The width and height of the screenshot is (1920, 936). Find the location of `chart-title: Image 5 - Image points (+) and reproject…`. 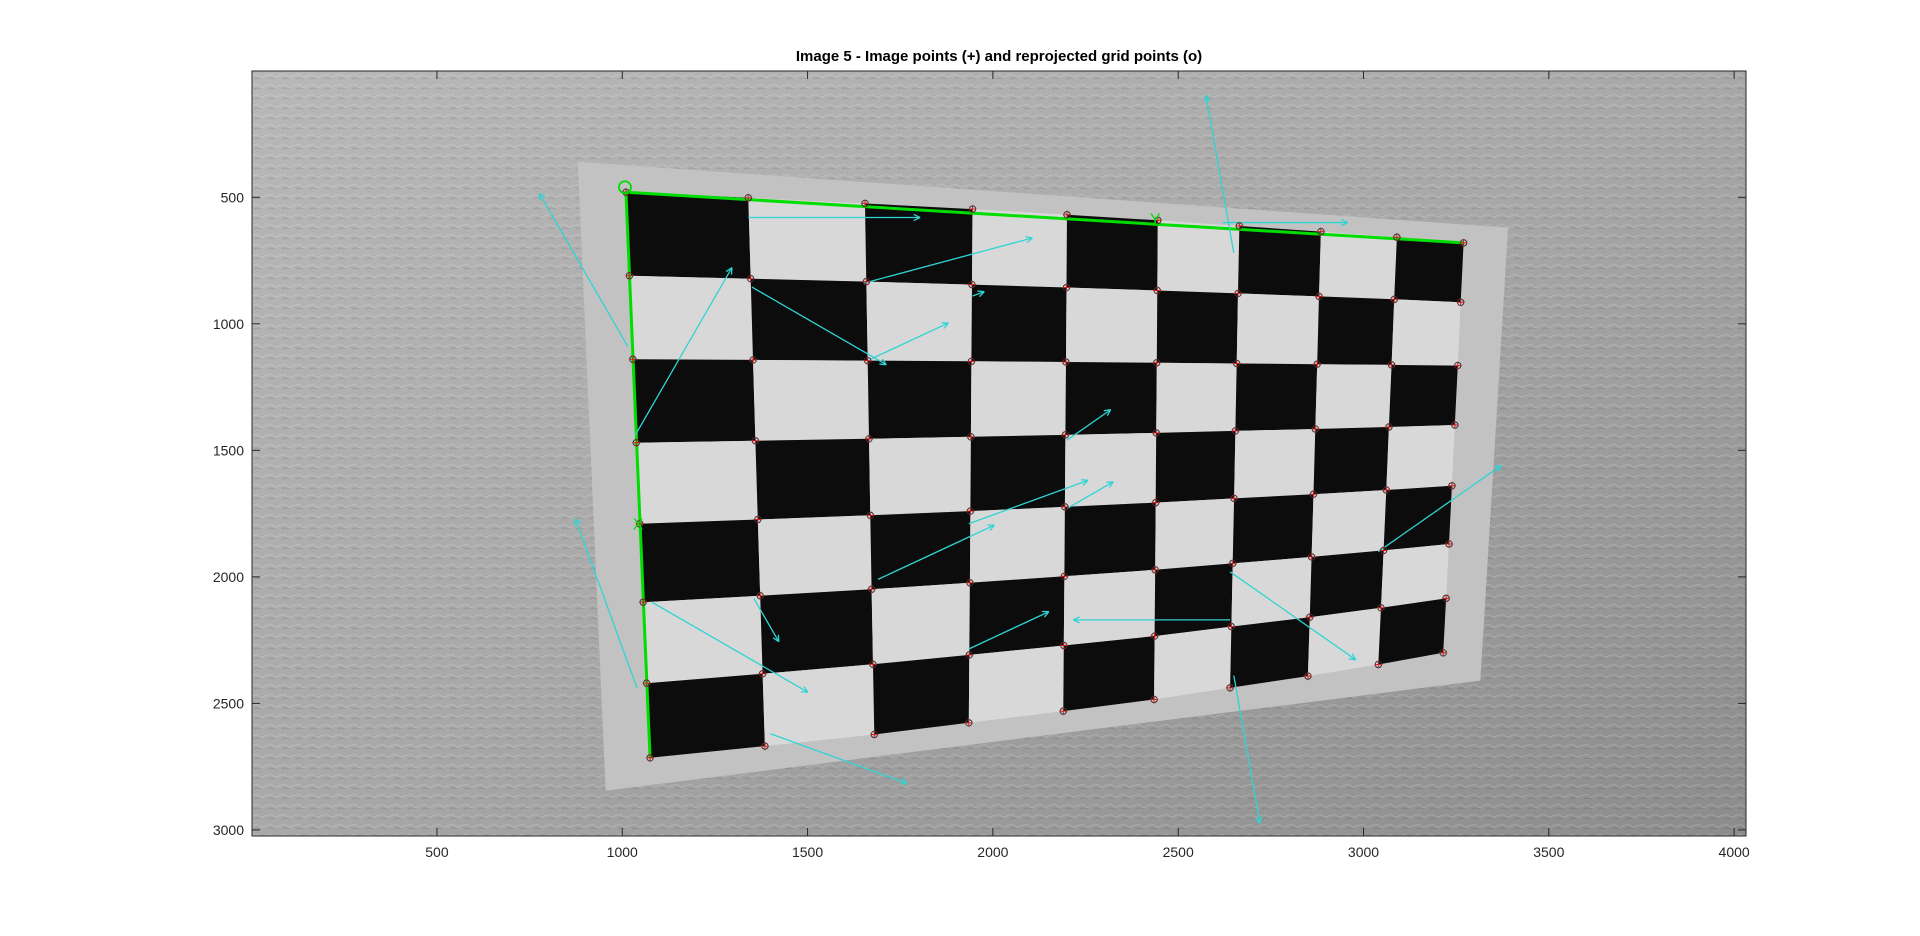

chart-title: Image 5 - Image points (+) and reproject… is located at coordinates (999, 56).